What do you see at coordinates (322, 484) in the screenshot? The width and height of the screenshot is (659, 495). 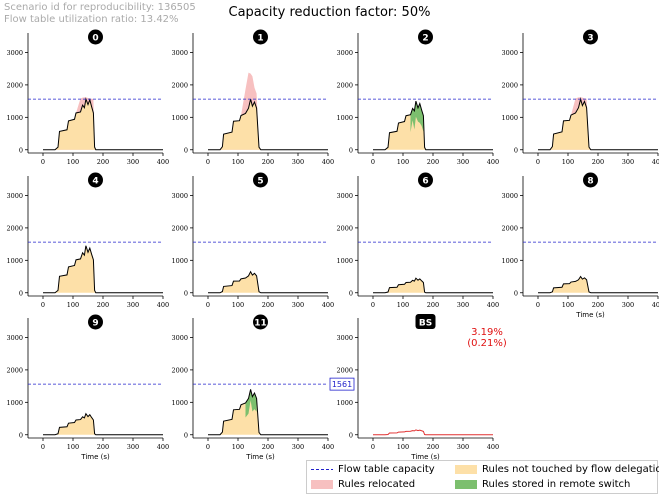 I see `legend-relocated-swatch` at bounding box center [322, 484].